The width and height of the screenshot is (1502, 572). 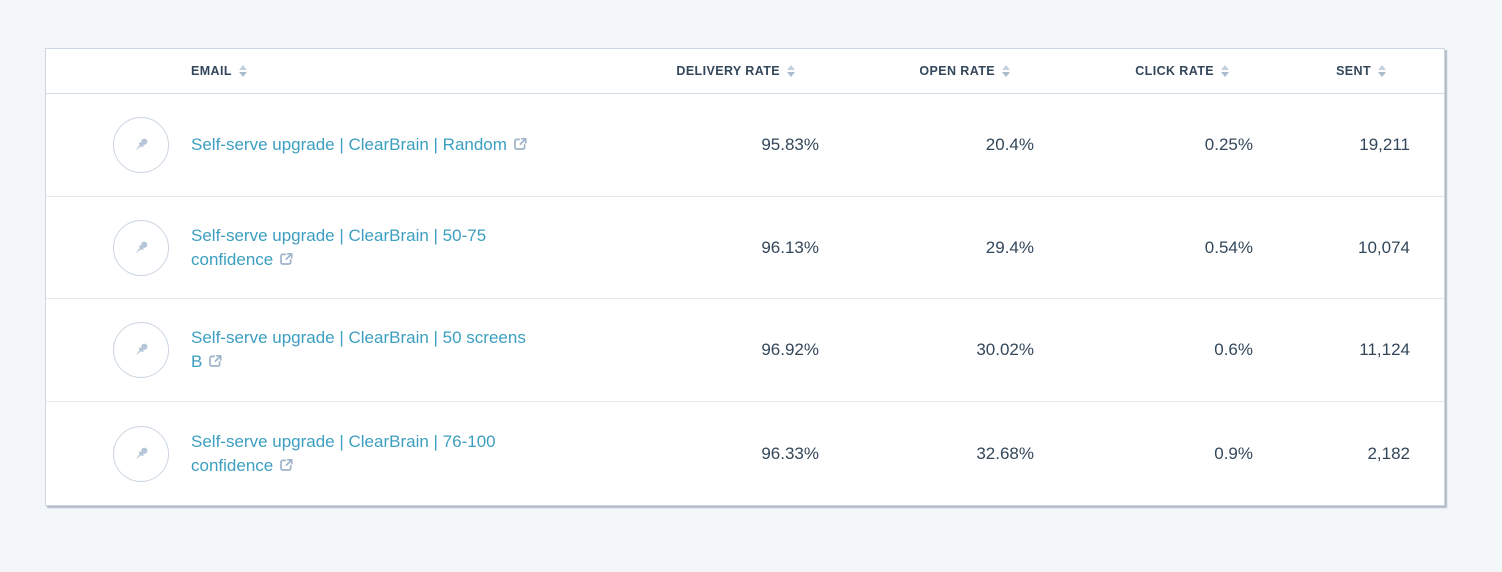 I want to click on delivery-rate-cell: 96.13%, so click(x=790, y=247).